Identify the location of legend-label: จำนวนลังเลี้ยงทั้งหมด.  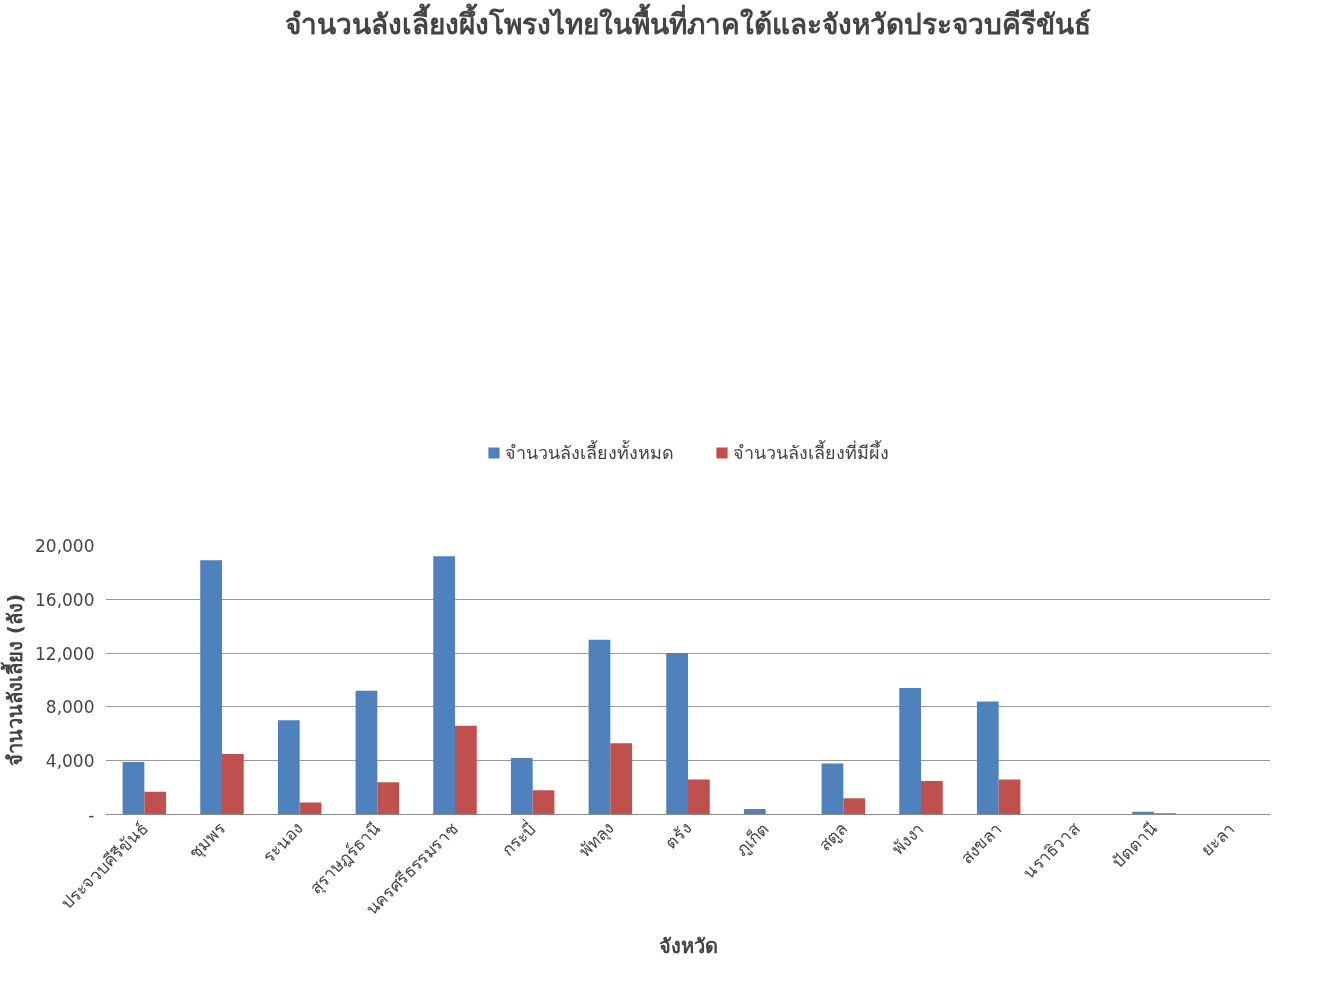
(589, 452).